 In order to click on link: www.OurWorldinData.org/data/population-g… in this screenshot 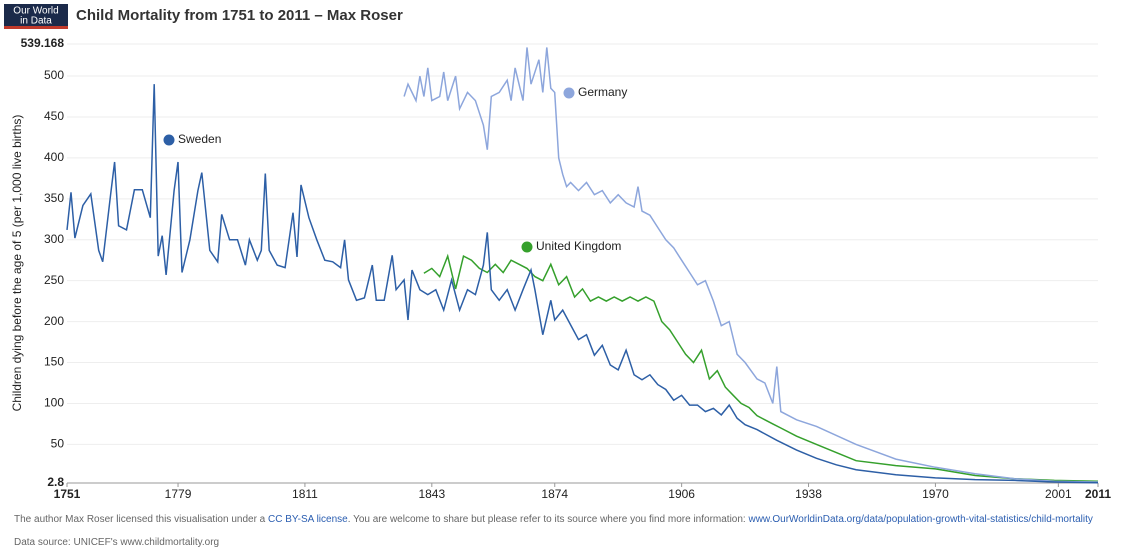, I will do `click(920, 519)`.